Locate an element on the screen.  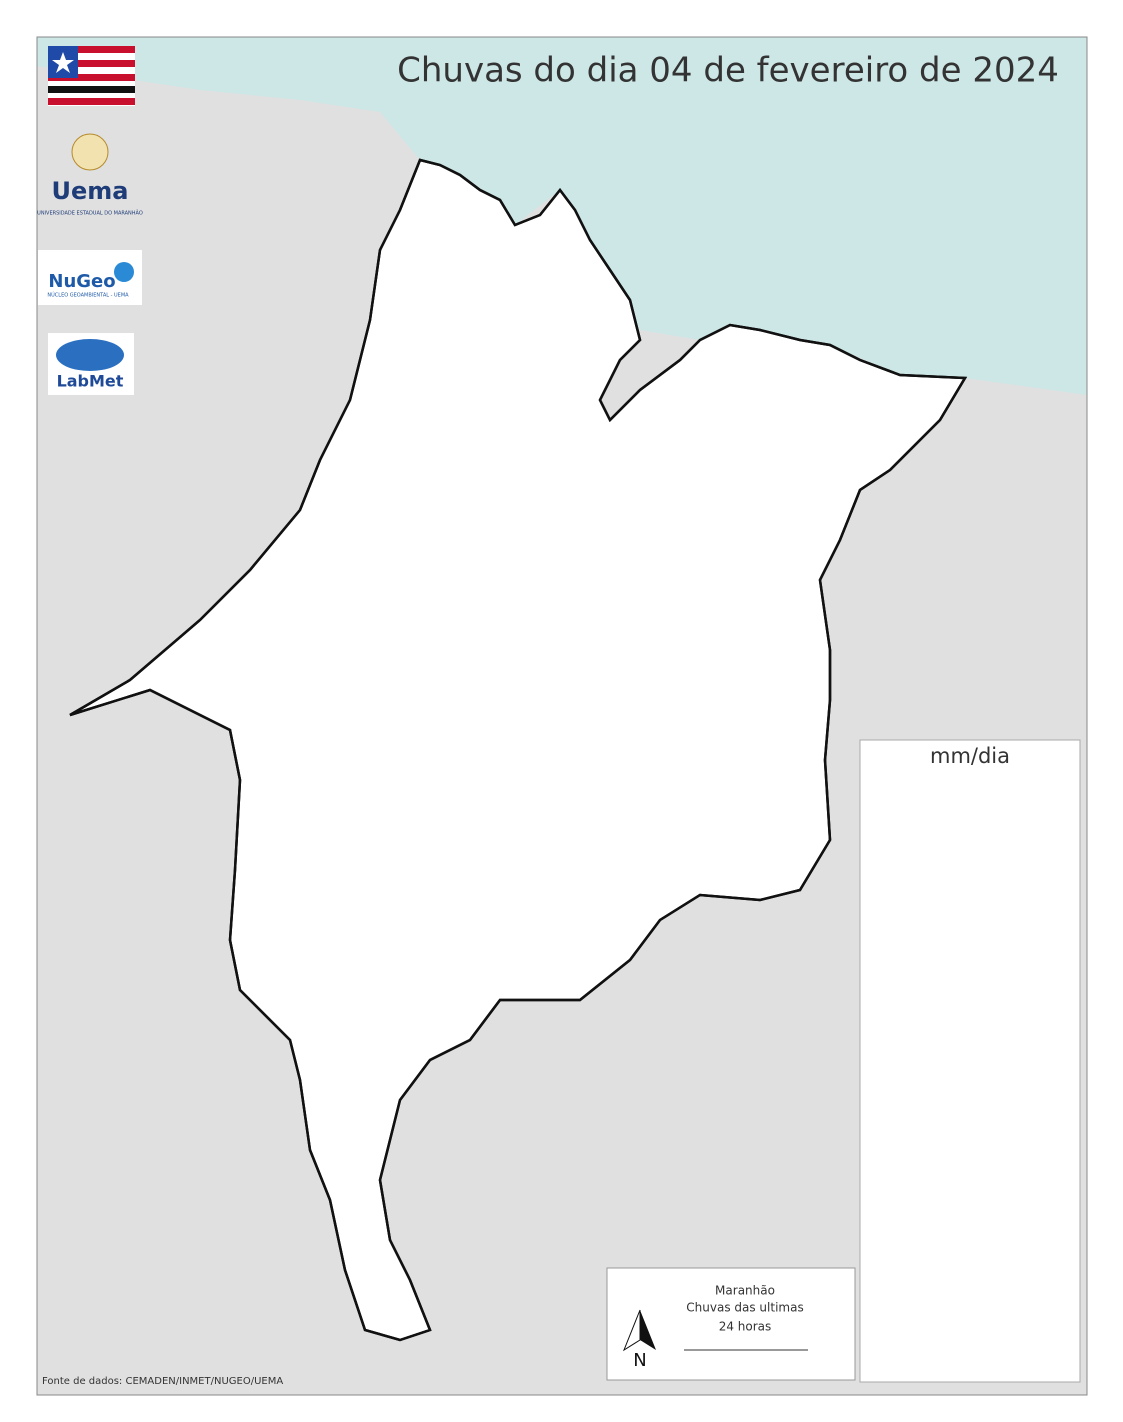
north-arrow is located at coordinates (648, 1330).